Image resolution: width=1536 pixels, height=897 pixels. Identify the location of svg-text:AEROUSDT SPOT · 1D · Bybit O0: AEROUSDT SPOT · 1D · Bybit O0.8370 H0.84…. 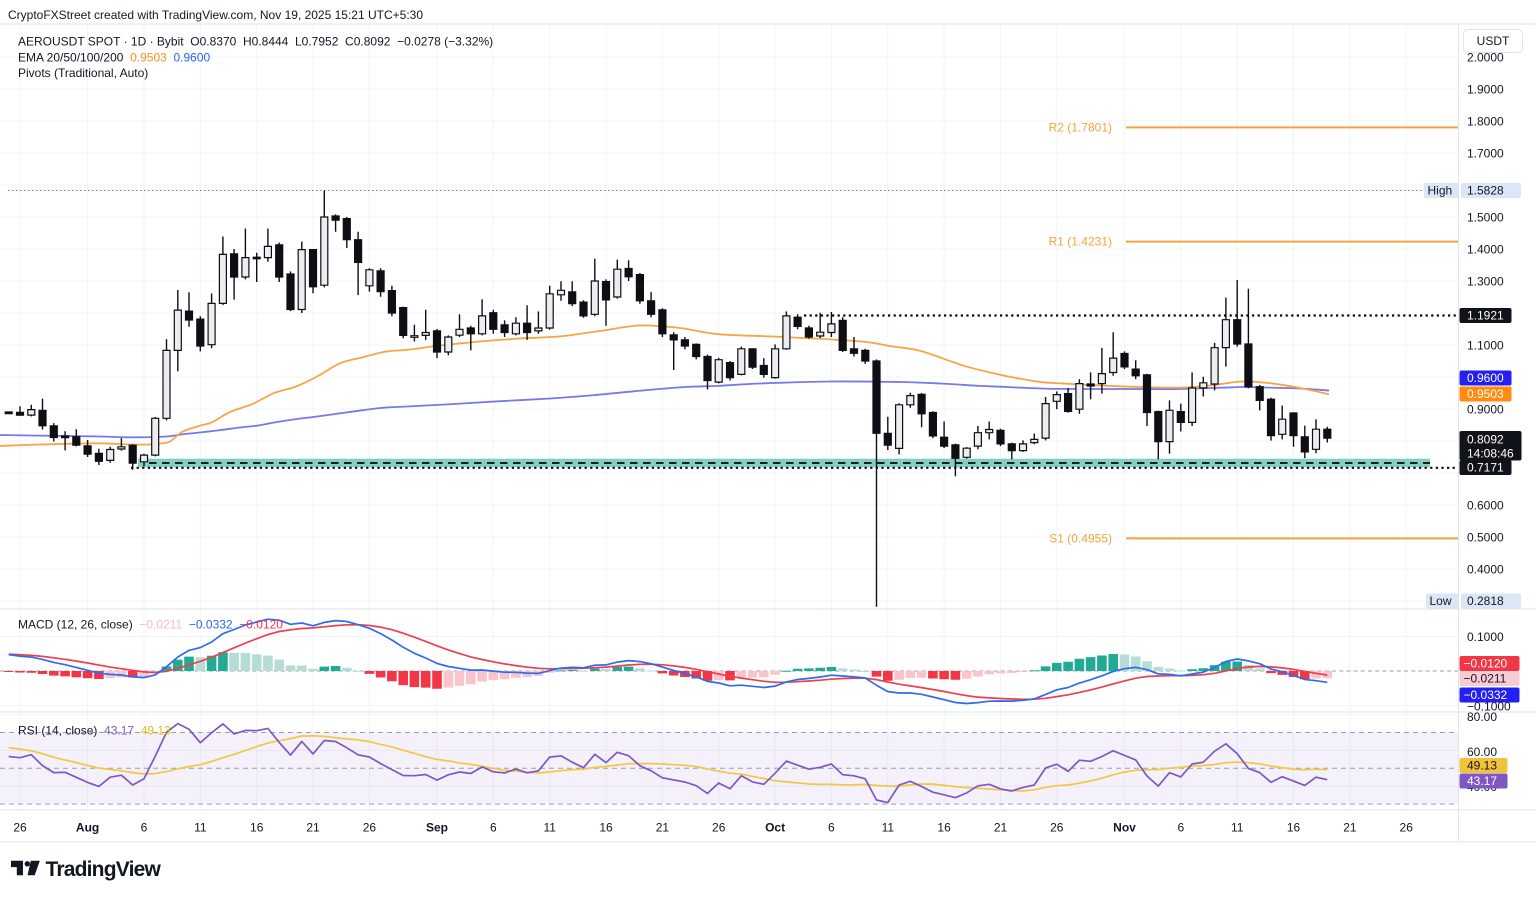
(255, 42).